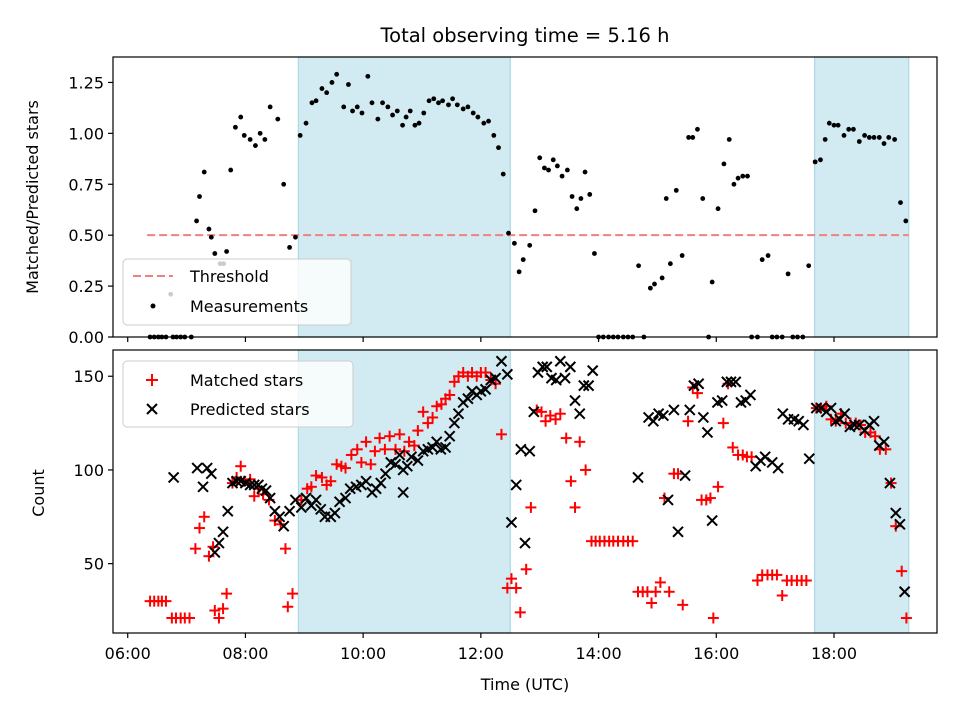 Image resolution: width=960 pixels, height=720 pixels. I want to click on legend-measurements-swatch, so click(153, 306).